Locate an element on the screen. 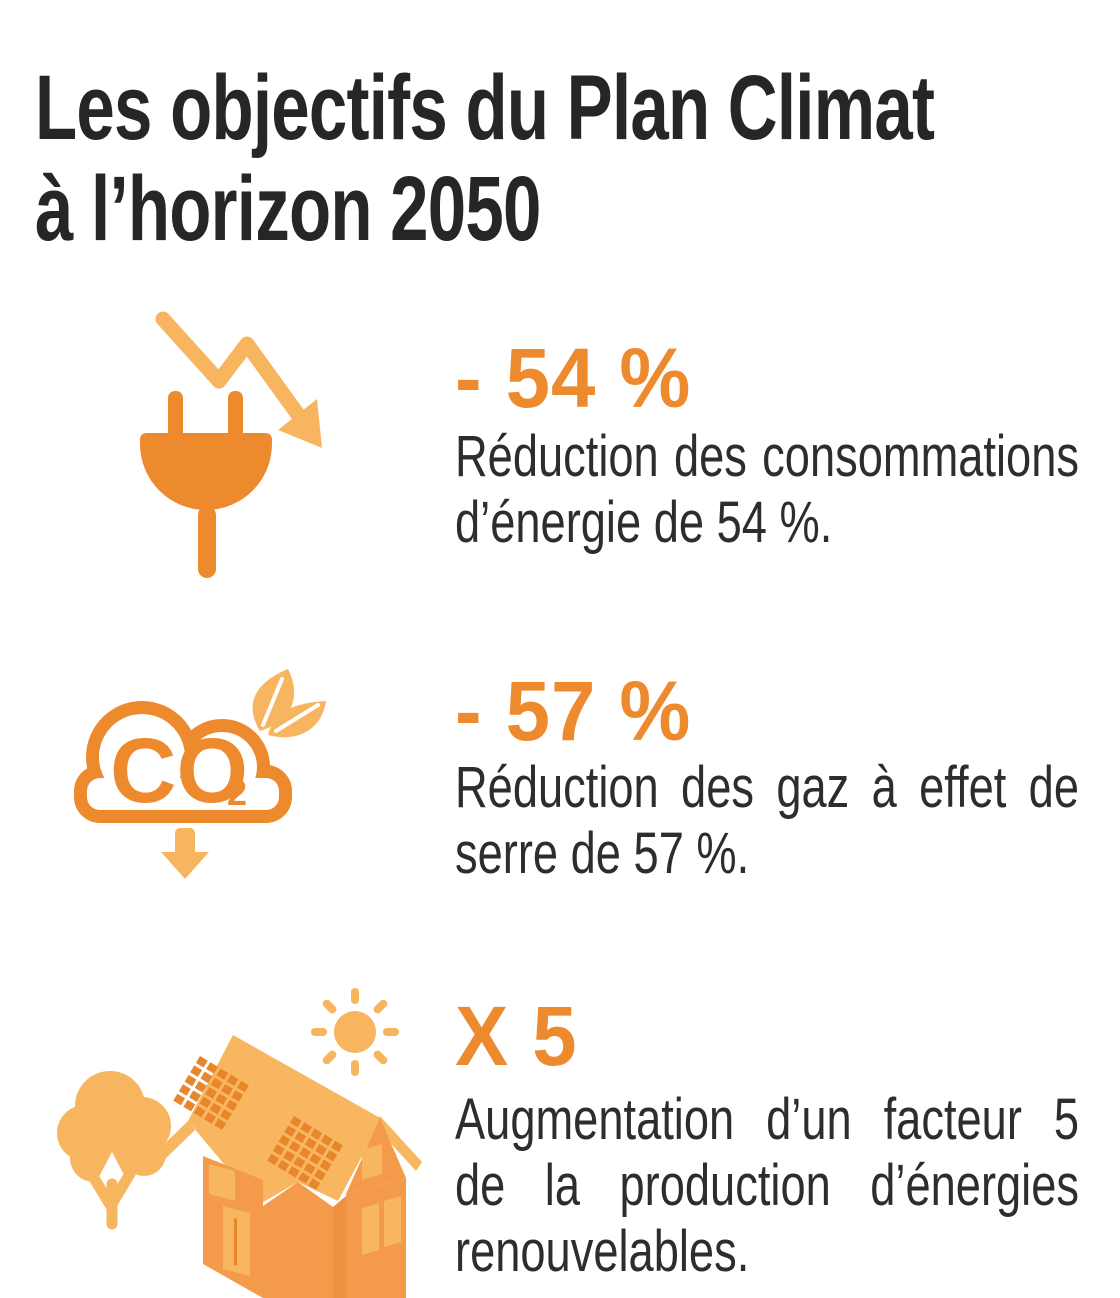  page-title-line2: à l’horizon 2050 is located at coordinates (288, 209).